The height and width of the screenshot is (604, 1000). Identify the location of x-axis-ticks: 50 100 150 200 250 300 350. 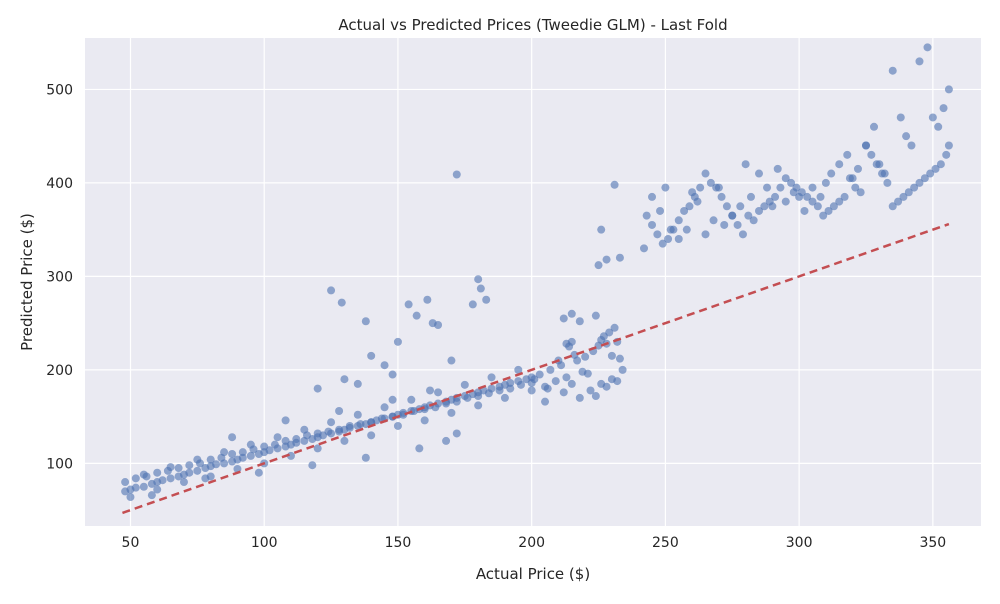
(534, 543).